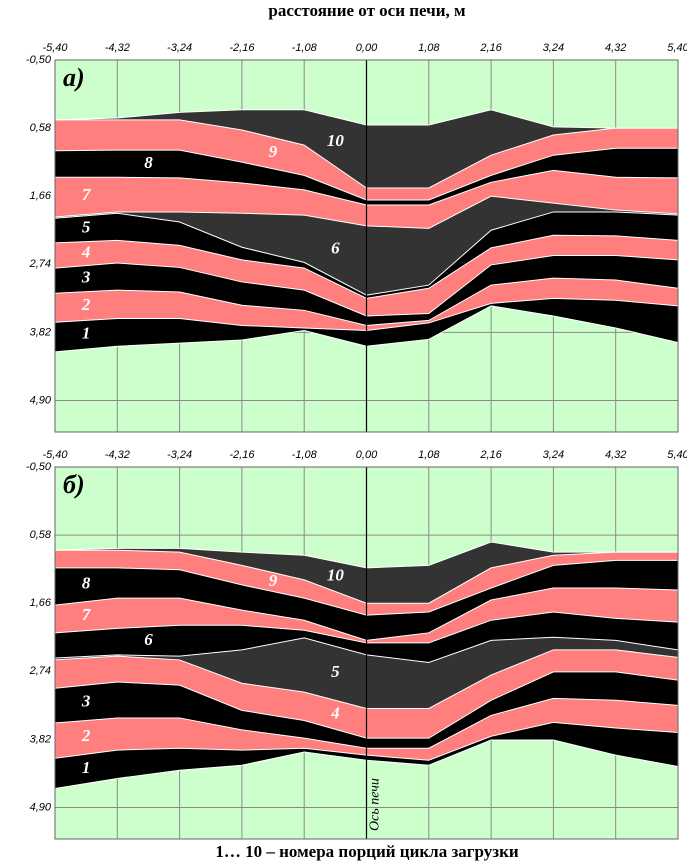  I want to click on chart-title: расстояние от оси печи, м, so click(367, 10).